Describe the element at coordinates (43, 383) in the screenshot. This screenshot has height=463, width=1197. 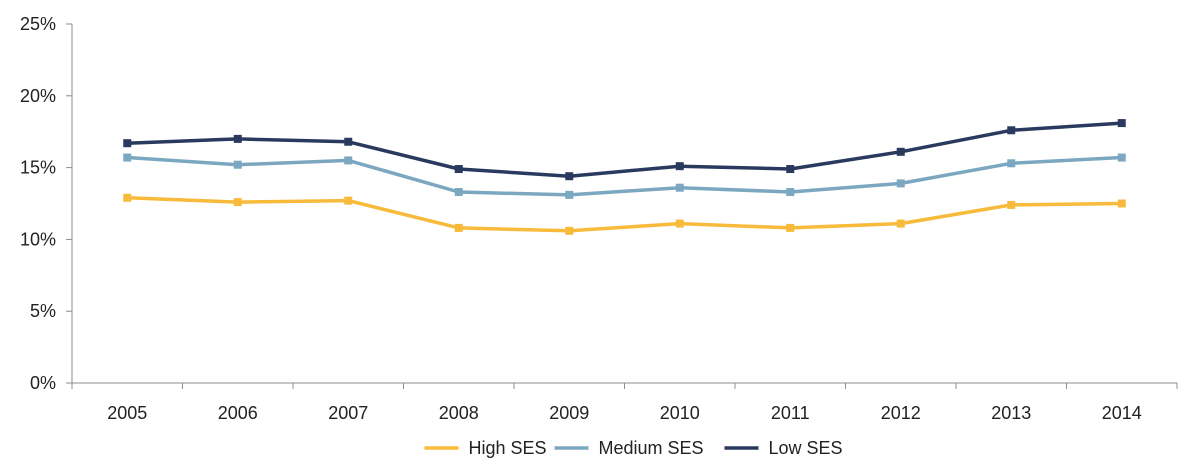
I see `y-tick-label: 0%` at that location.